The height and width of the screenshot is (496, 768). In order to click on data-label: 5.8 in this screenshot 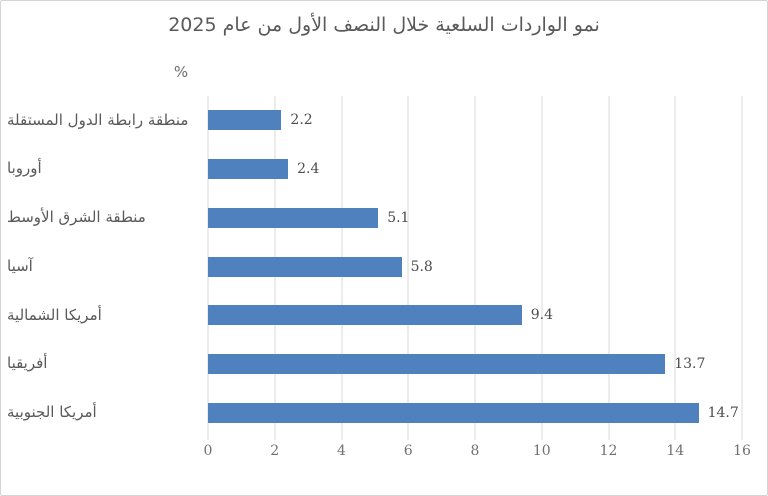, I will do `click(421, 266)`.